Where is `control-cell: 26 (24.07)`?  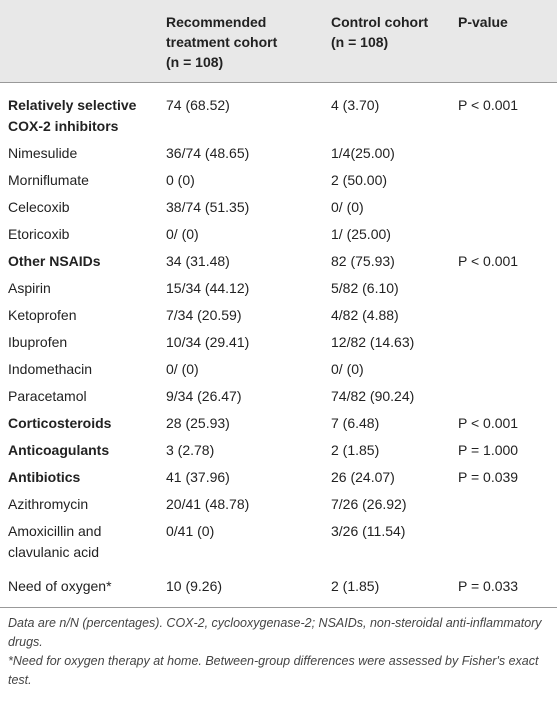
control-cell: 26 (24.07) is located at coordinates (363, 477).